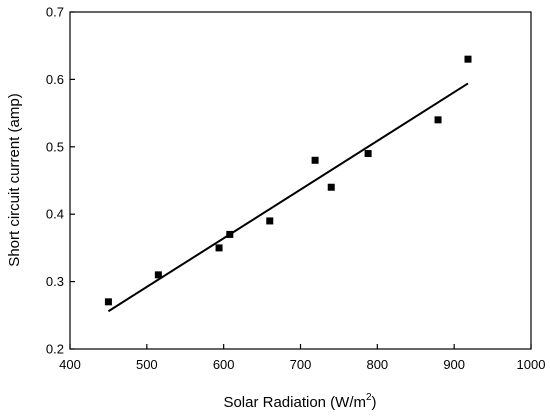  What do you see at coordinates (294, 402) in the screenshot?
I see `x-axis-label-text: Solar Radiation (W/m` at bounding box center [294, 402].